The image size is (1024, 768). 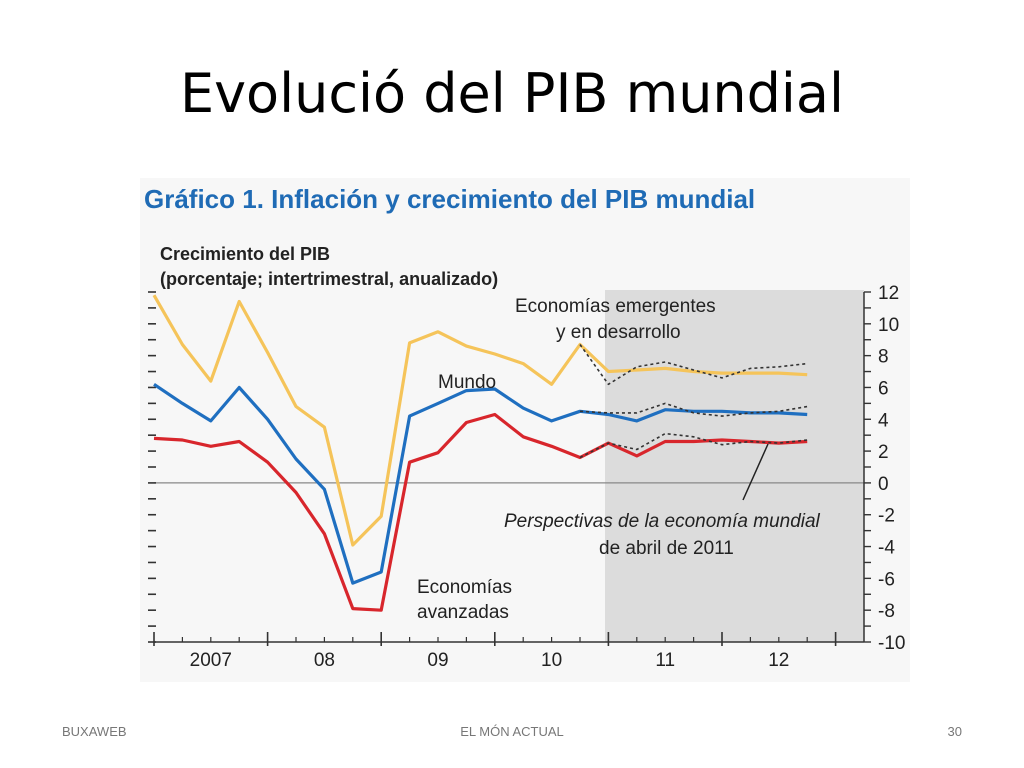 I want to click on y-tick-label: 6, so click(x=883, y=388).